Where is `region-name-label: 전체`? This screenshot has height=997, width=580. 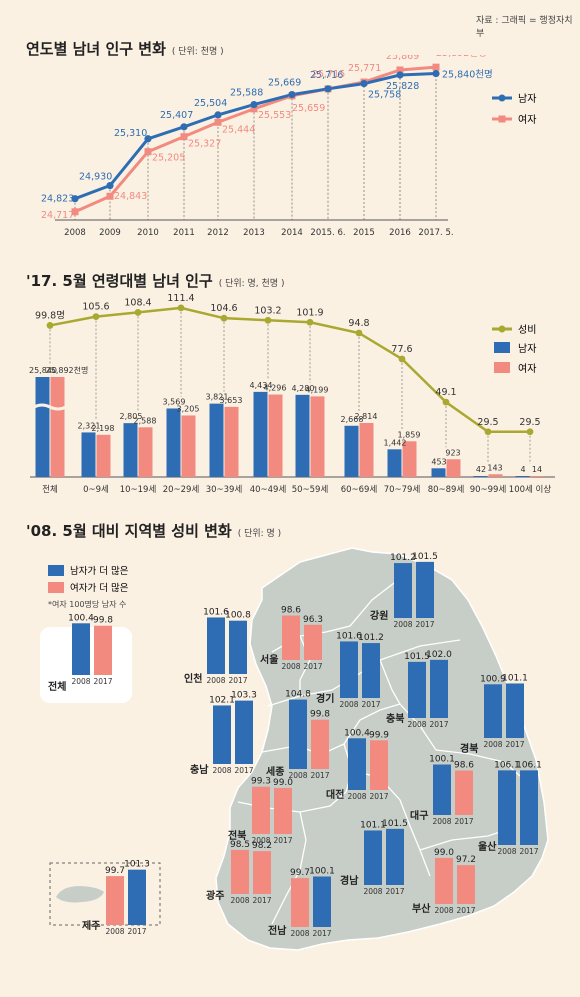 region-name-label: 전체 is located at coordinates (57, 686).